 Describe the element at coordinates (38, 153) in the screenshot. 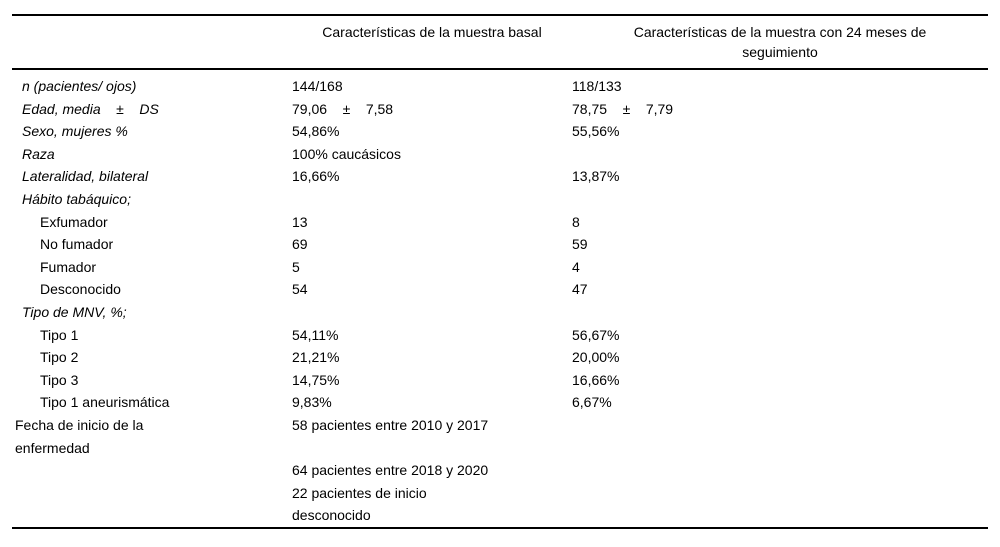

I see `row-label: Raza` at that location.